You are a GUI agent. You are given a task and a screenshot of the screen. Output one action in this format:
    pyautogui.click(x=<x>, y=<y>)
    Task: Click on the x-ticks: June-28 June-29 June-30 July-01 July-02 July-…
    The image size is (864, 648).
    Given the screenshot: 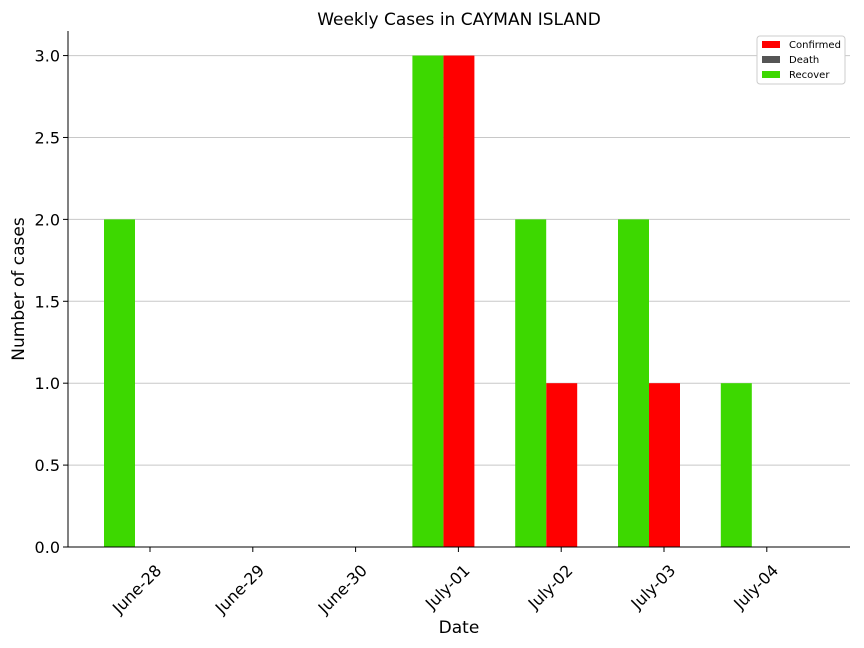 What is the action you would take?
    pyautogui.click(x=445, y=582)
    